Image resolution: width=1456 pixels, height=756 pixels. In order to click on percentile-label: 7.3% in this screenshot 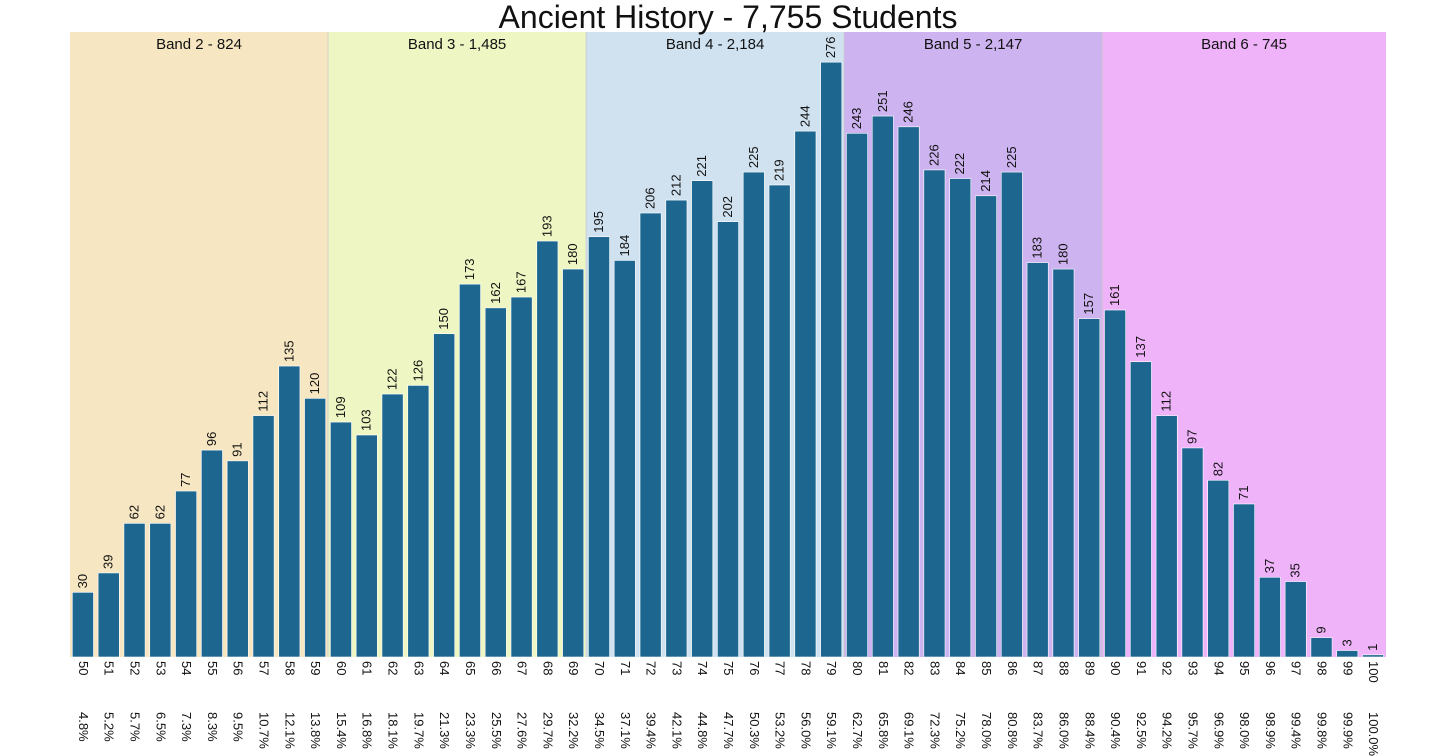, I will do `click(186, 727)`.